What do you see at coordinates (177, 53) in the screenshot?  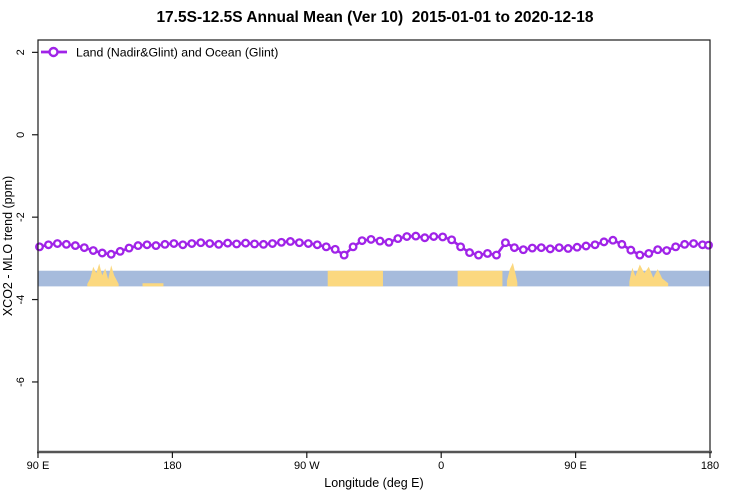 I see `legend-label: Land (Nadir&Glint) and Ocean (Glint)` at bounding box center [177, 53].